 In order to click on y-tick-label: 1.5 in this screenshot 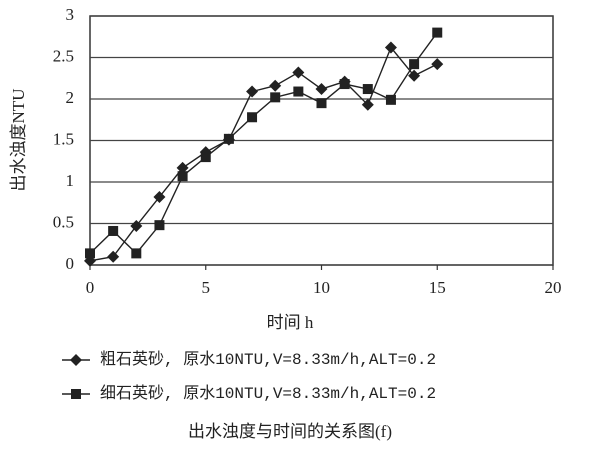, I will do `click(63, 138)`.